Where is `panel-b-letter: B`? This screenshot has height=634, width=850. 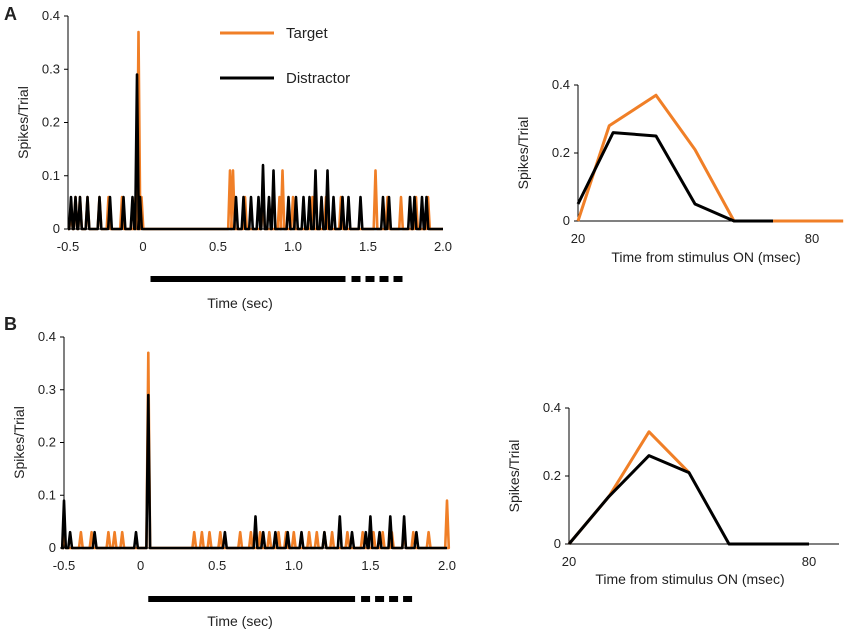 panel-b-letter: B is located at coordinates (10, 324).